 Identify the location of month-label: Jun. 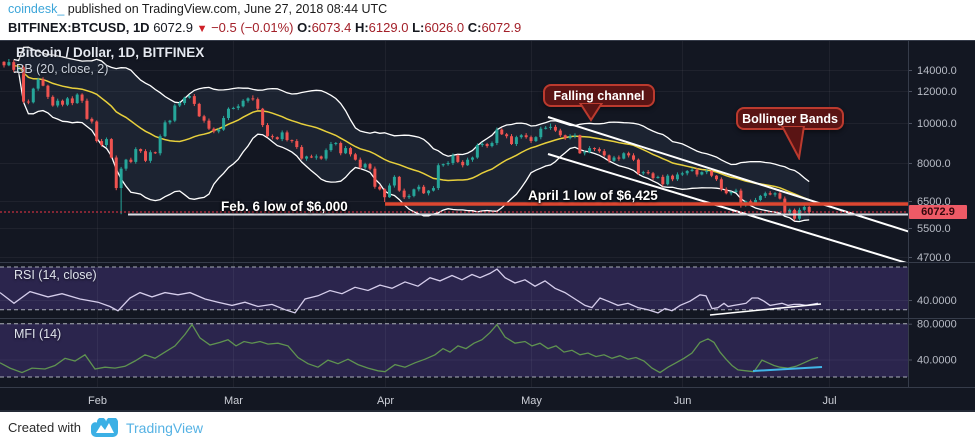
(683, 401).